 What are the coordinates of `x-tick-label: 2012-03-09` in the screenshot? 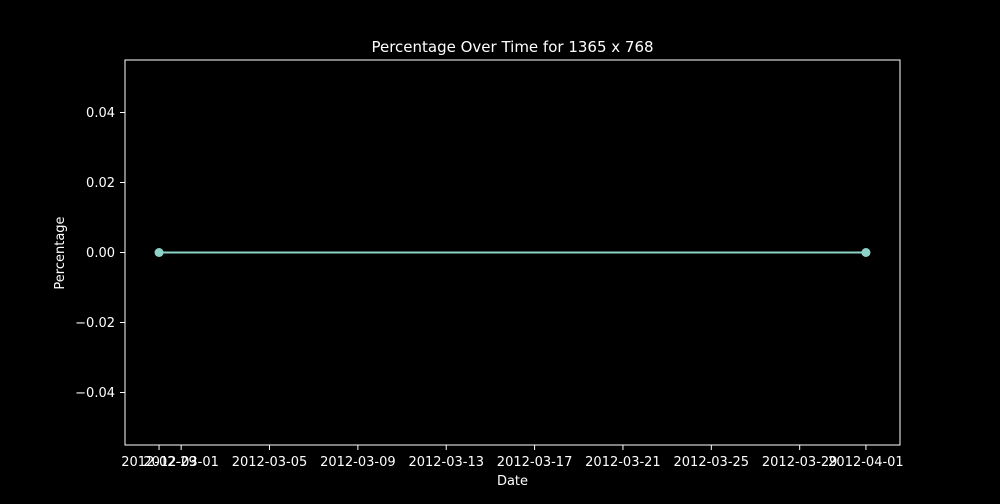 It's located at (358, 462).